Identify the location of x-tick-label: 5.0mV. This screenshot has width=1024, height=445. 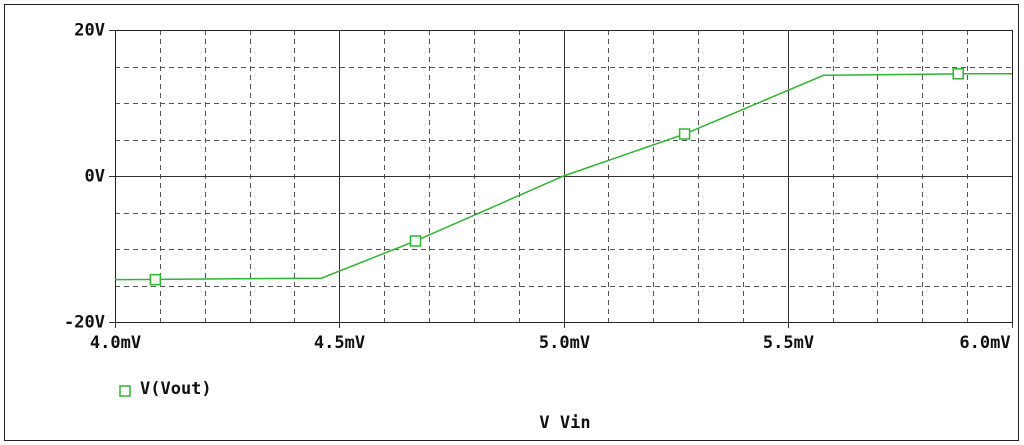
(564, 343).